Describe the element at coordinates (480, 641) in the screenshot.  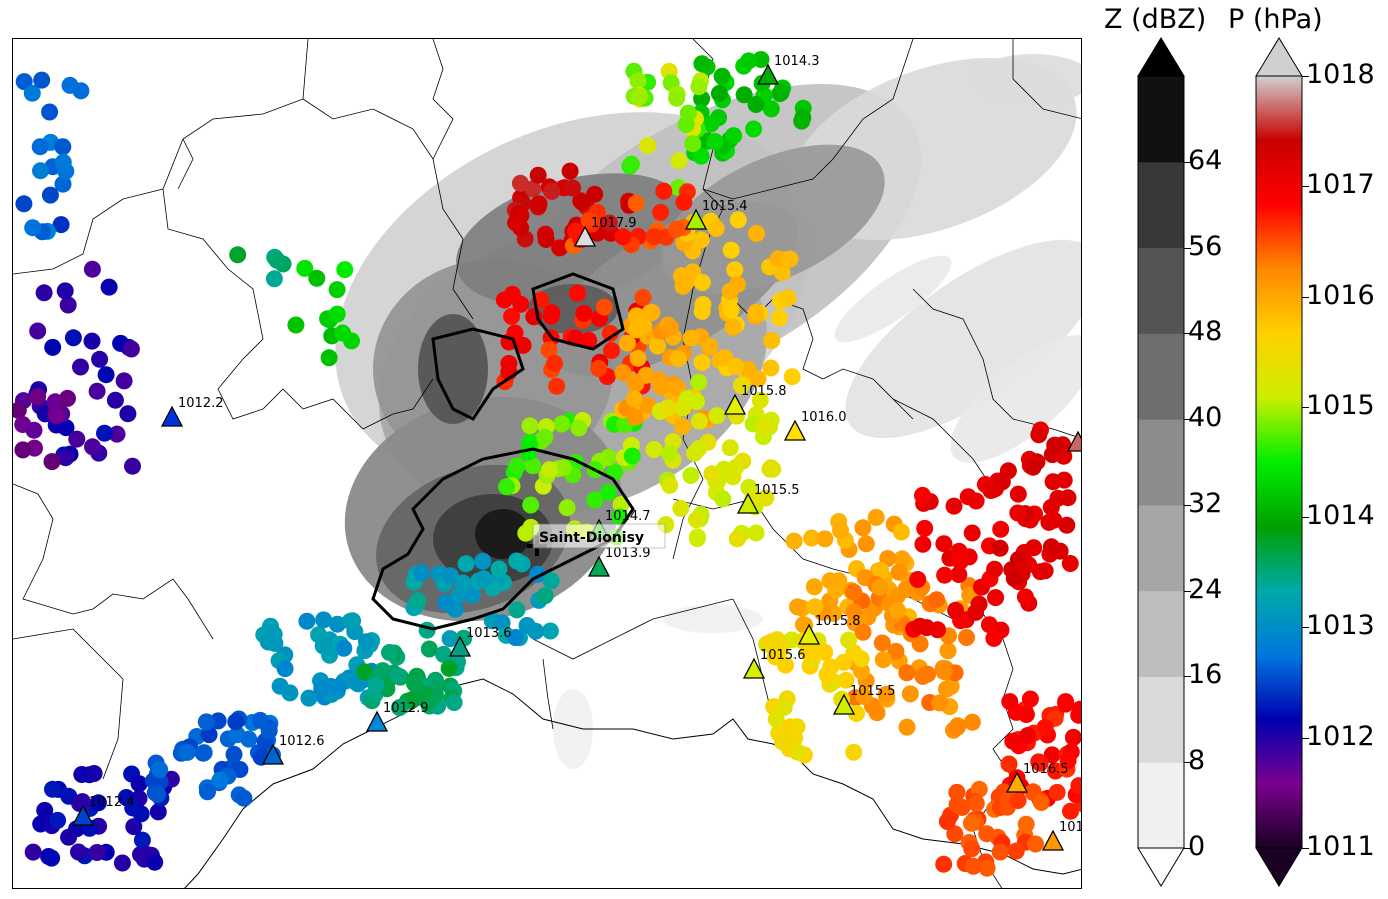
I see `weather-station: 1013.6` at that location.